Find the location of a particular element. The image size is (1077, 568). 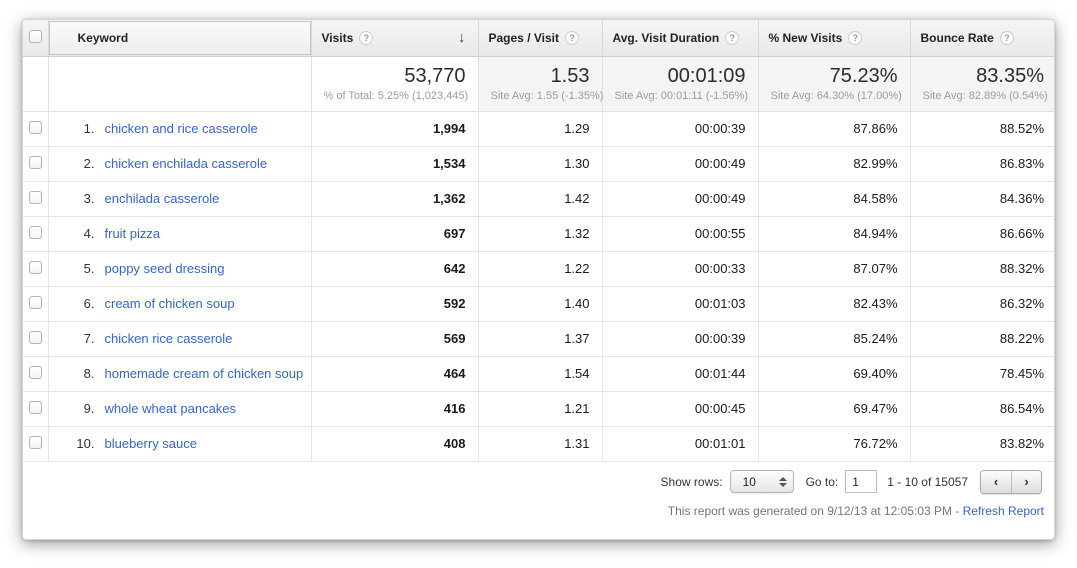

keyword-link: blueberry sauce is located at coordinates (151, 443).